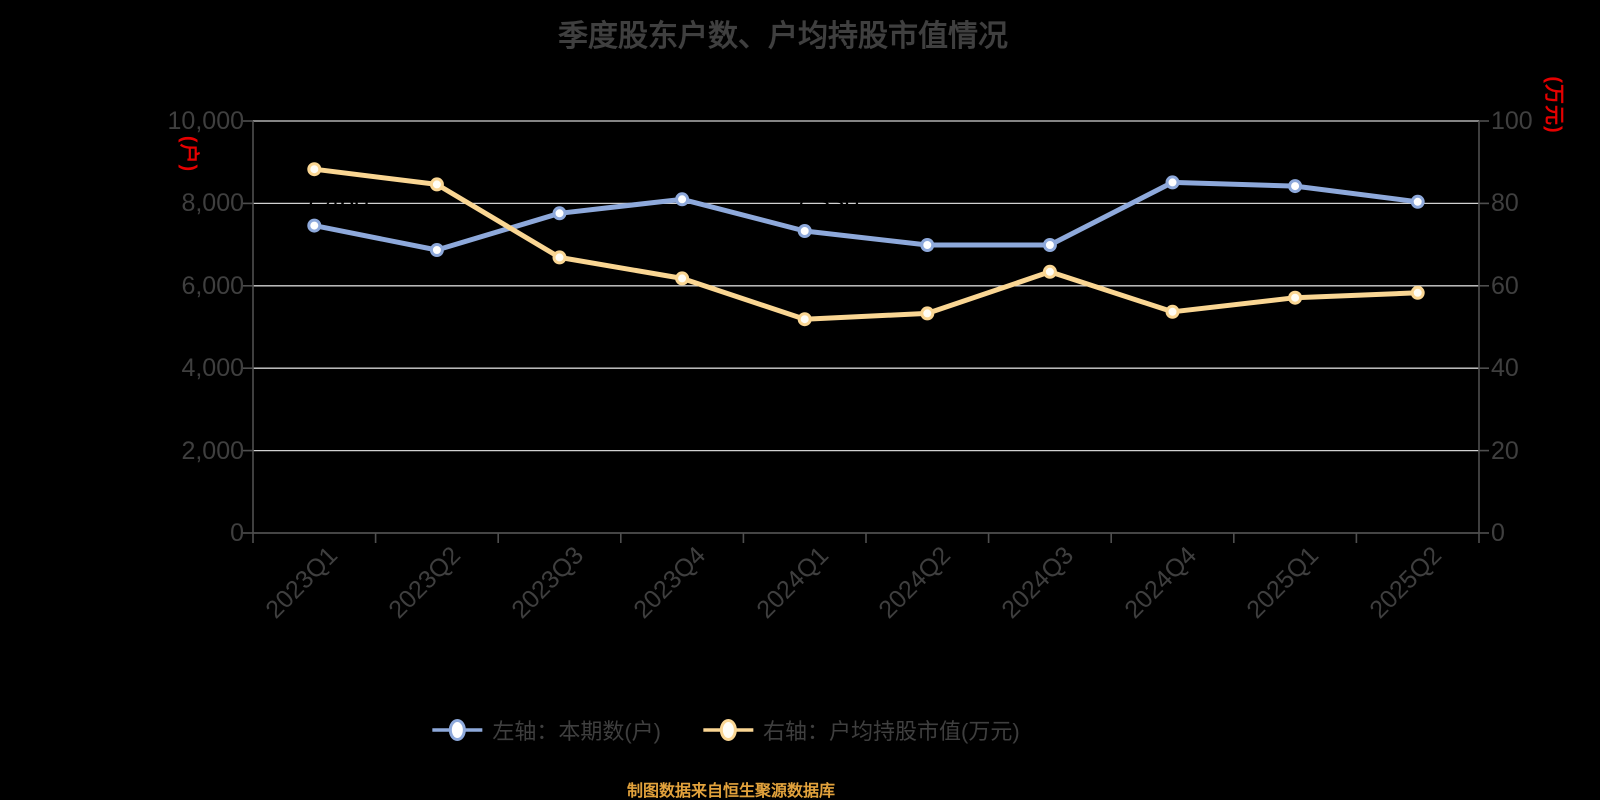 The height and width of the screenshot is (800, 1600). Describe the element at coordinates (783, 36) in the screenshot. I see `chart-title: 季度股东户数、户均持股市值情况` at that location.